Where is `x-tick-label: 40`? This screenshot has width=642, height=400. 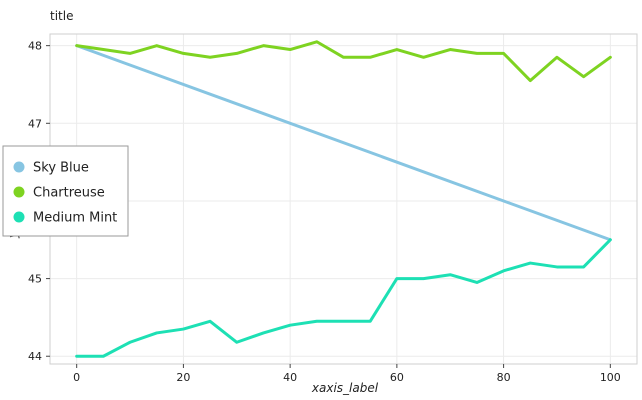 x-tick-label: 40 is located at coordinates (290, 377).